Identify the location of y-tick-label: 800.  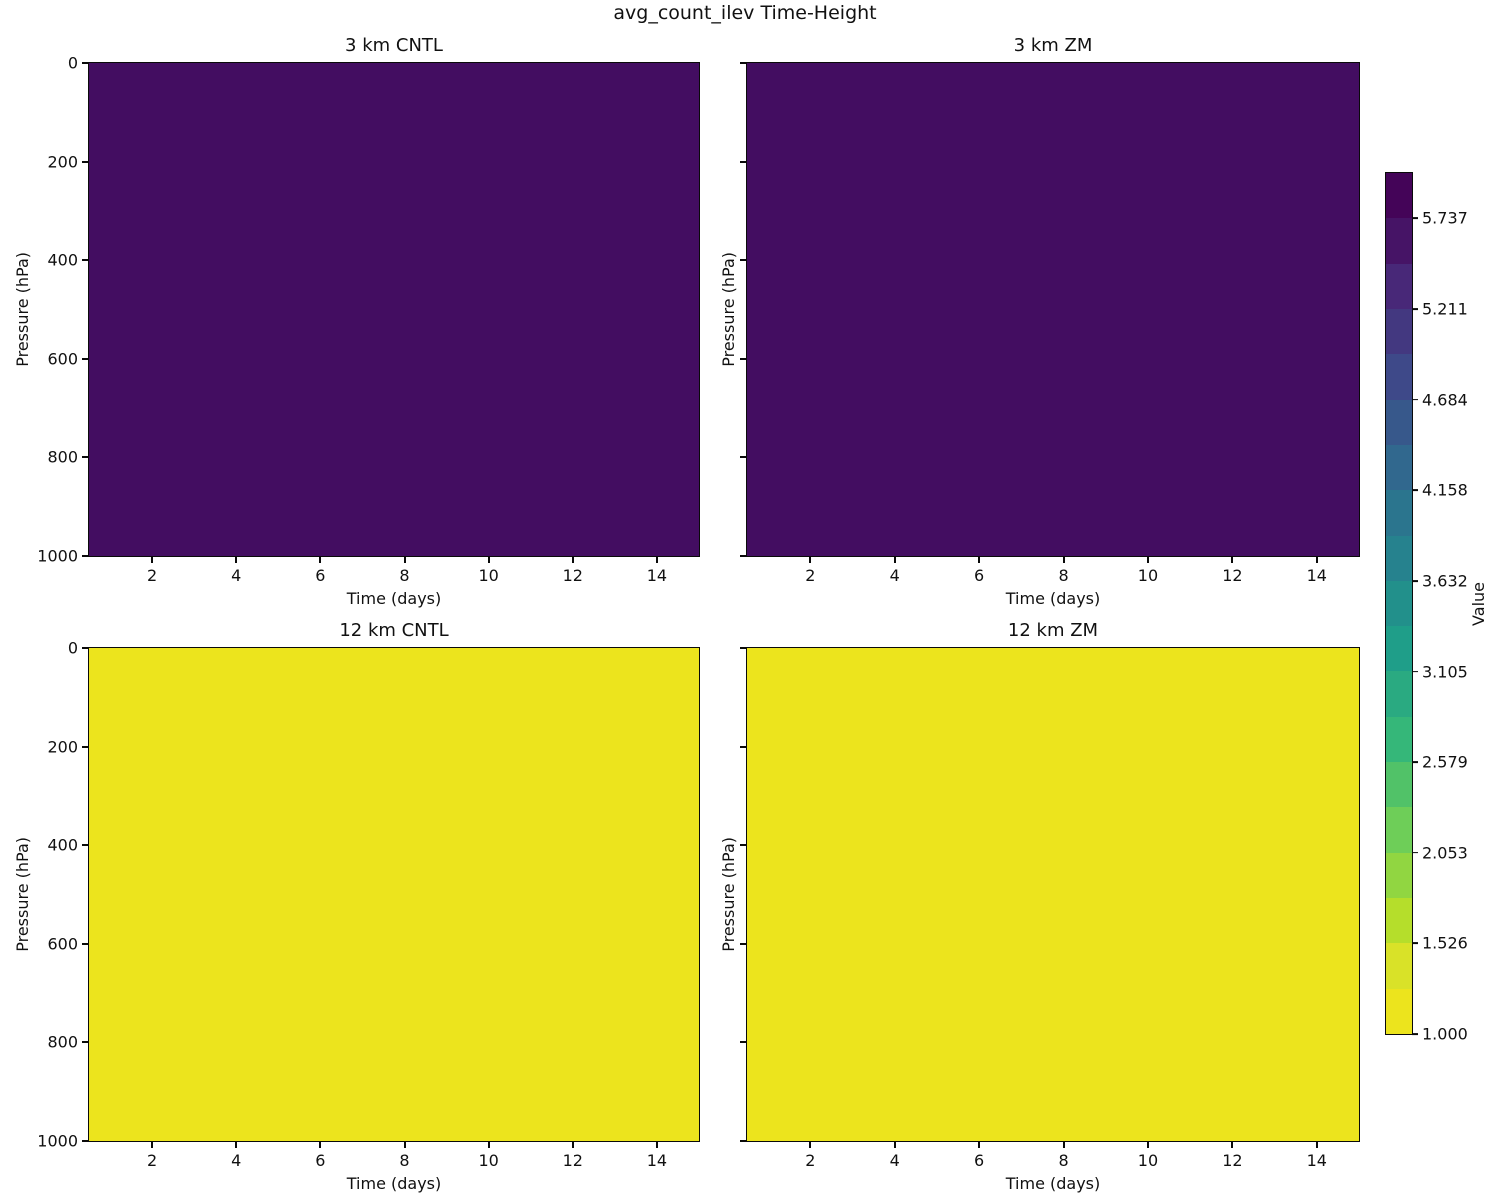
(62, 1042).